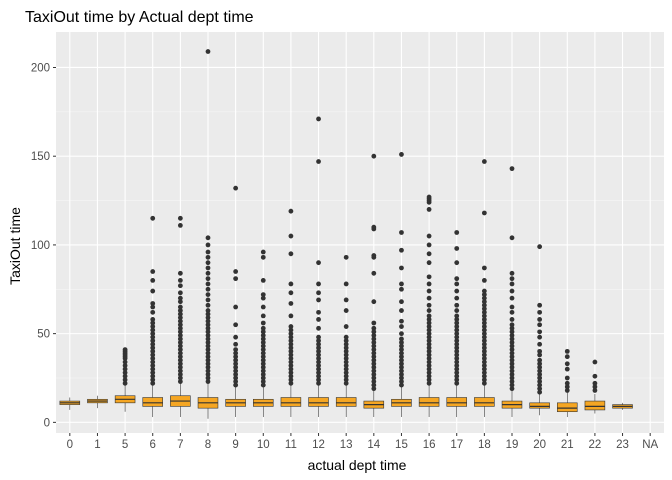  What do you see at coordinates (484, 445) in the screenshot?
I see `x-tick-label: 18` at bounding box center [484, 445].